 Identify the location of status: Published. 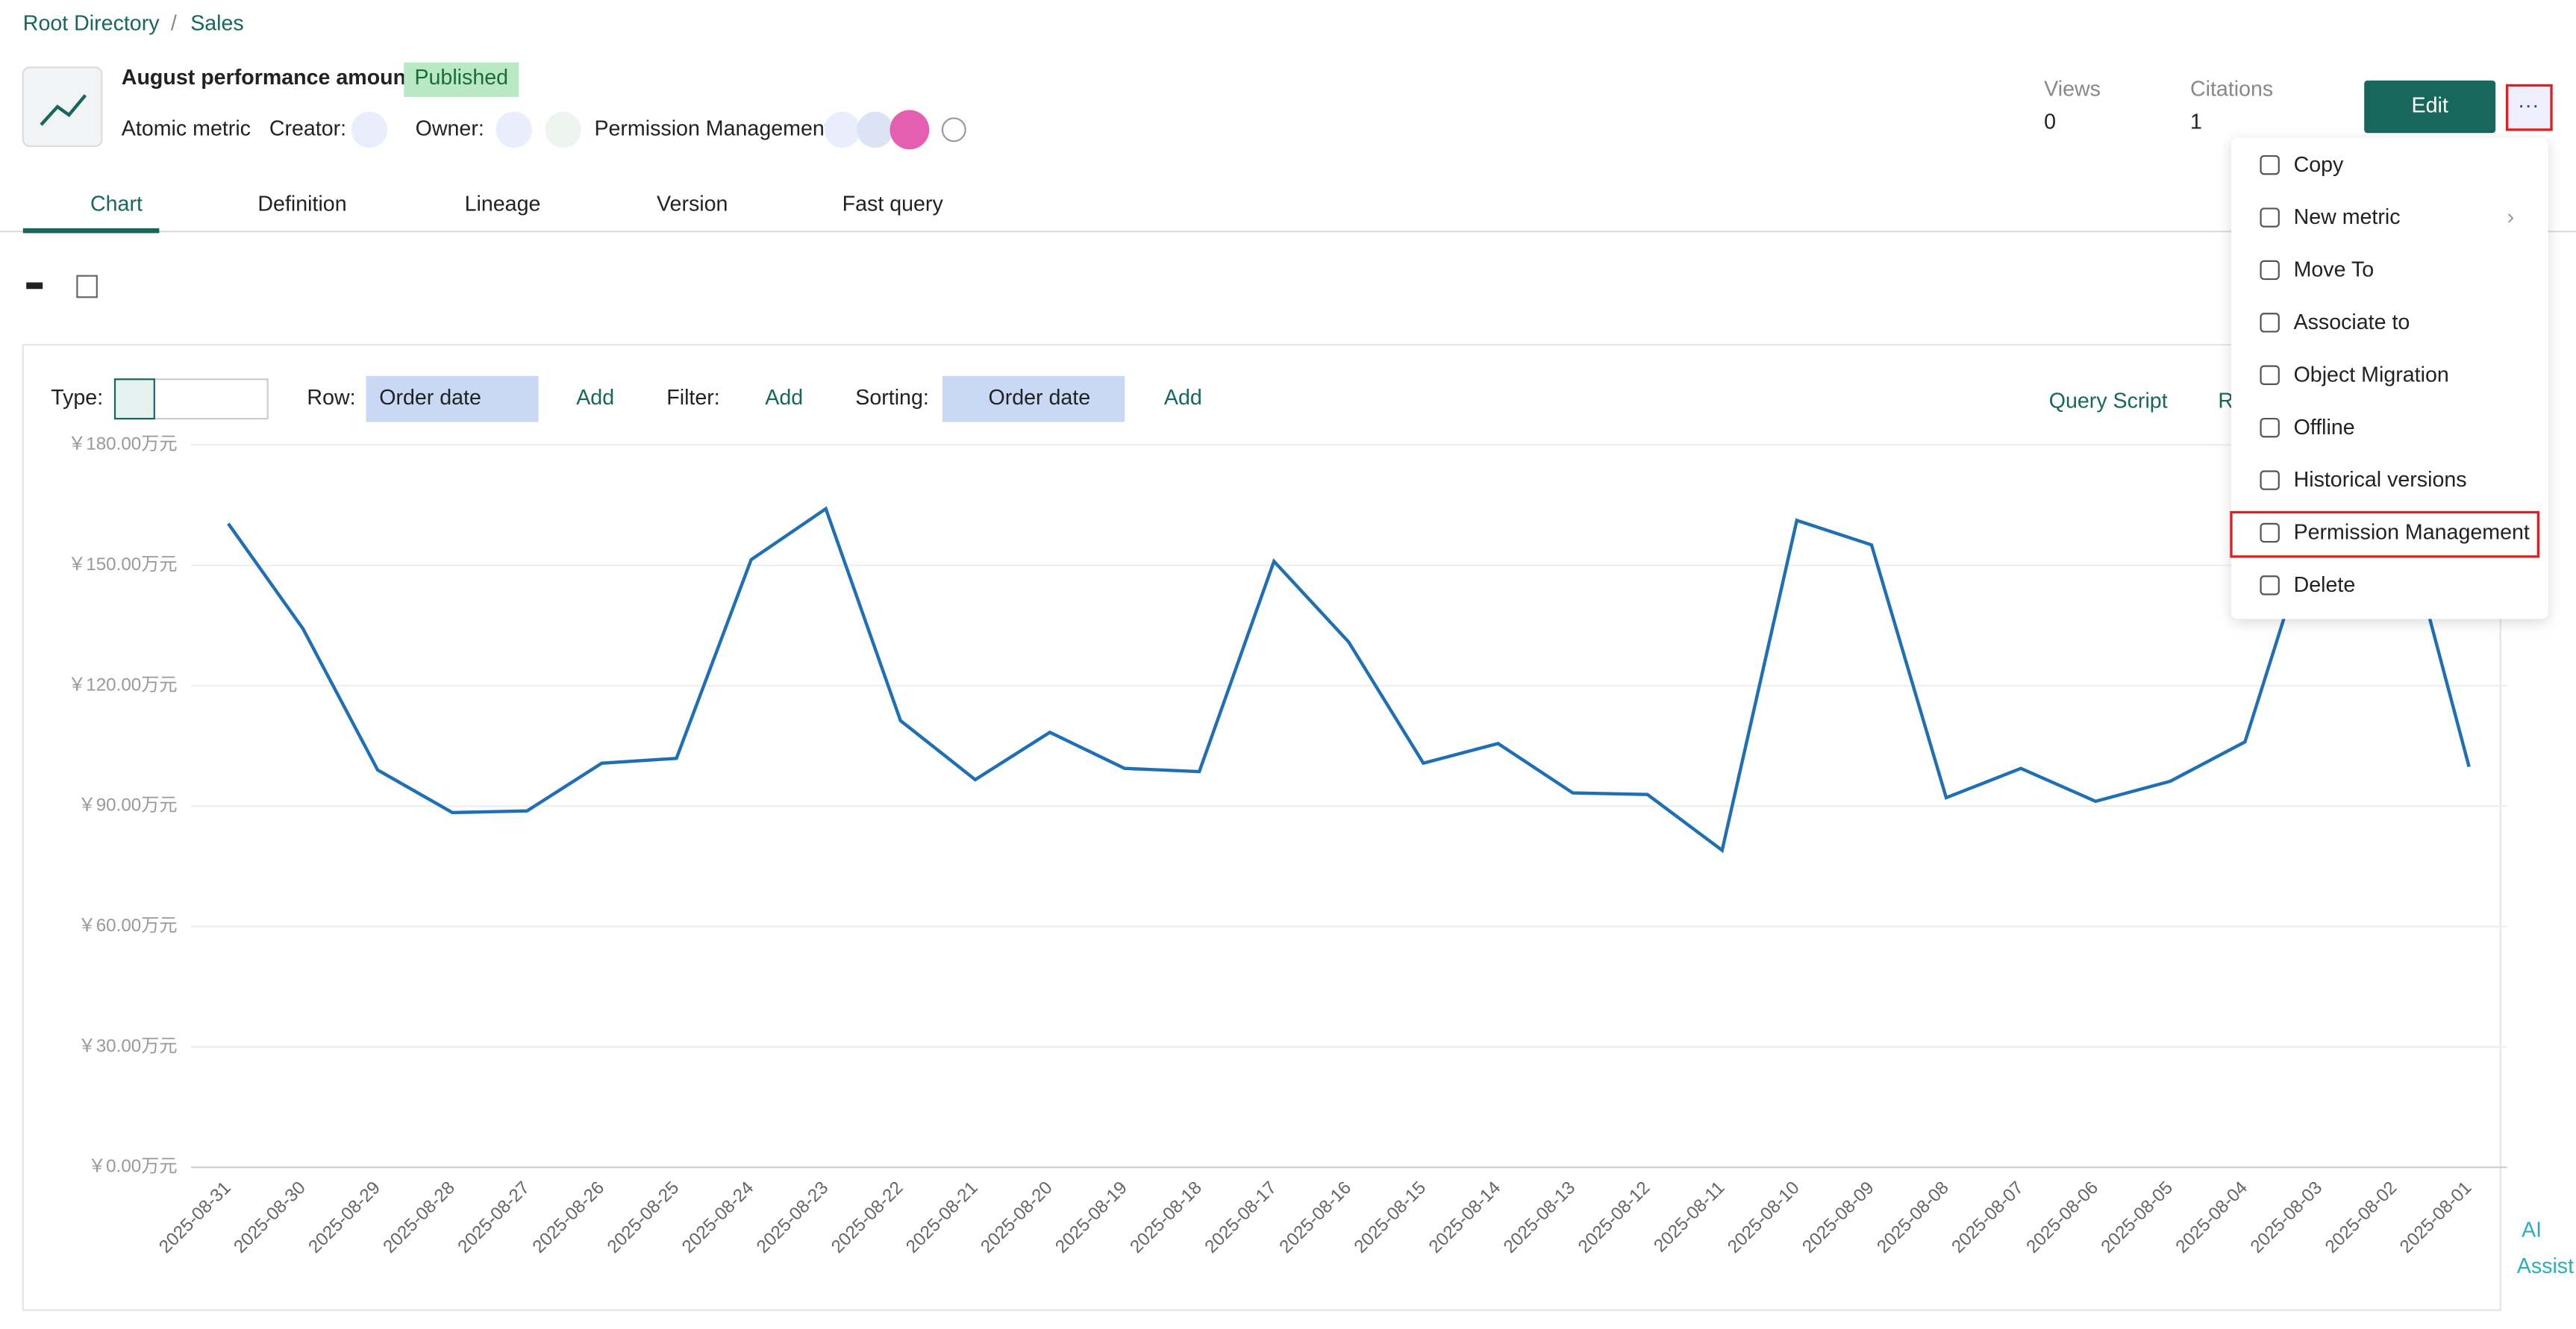
(461, 78).